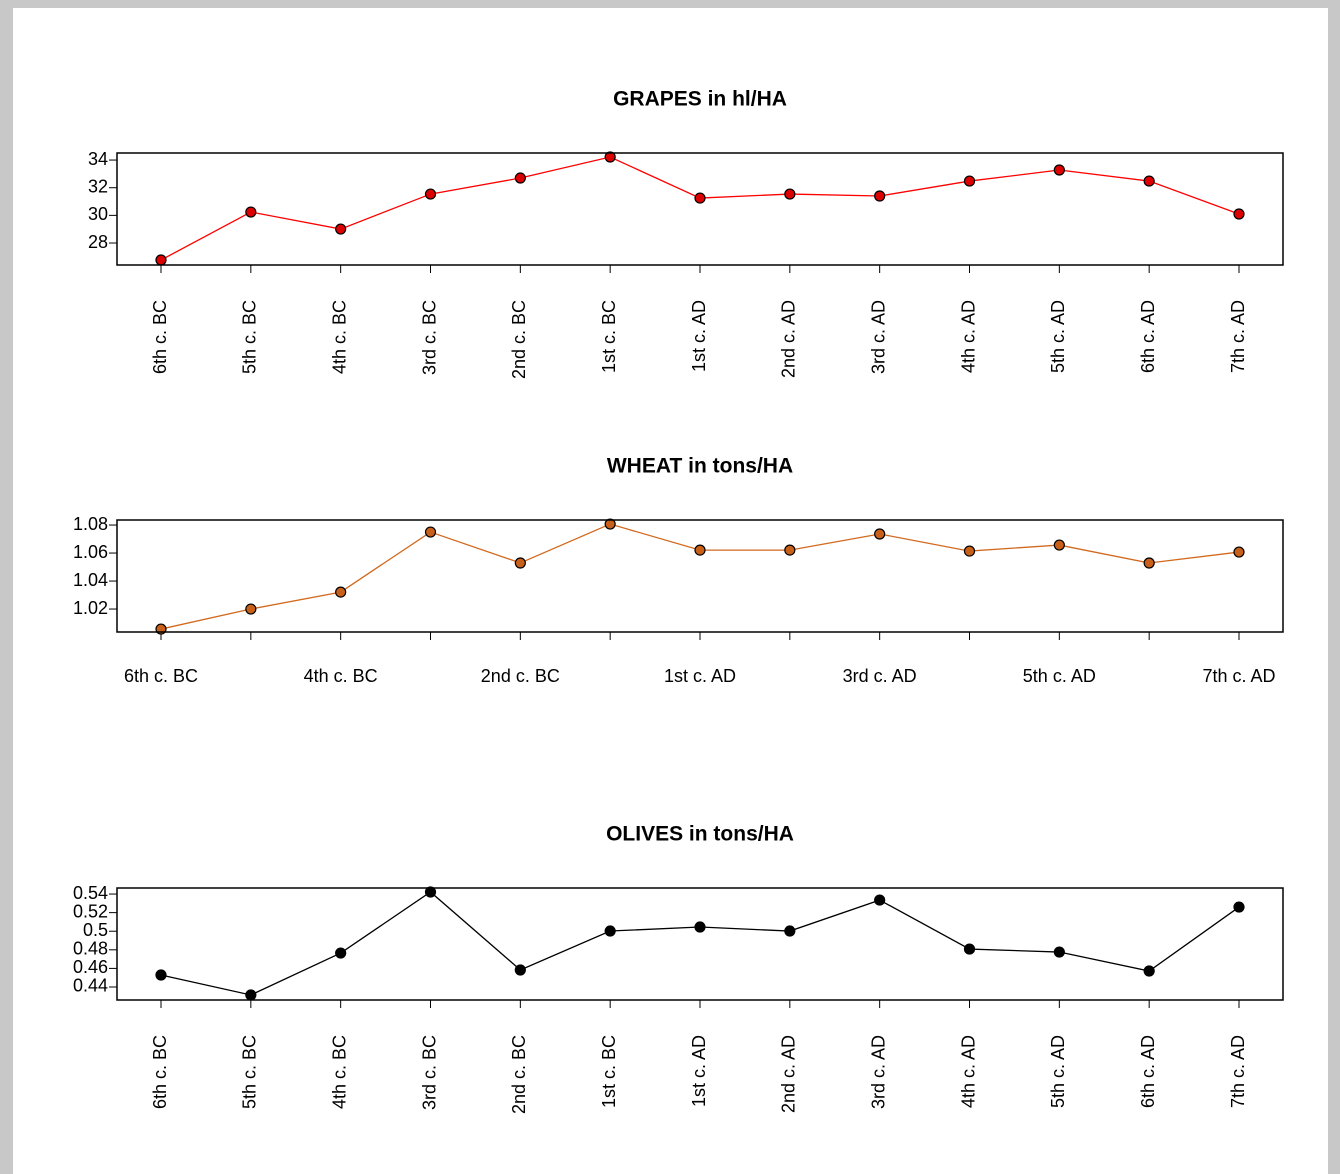 This screenshot has height=1174, width=1340. Describe the element at coordinates (700, 834) in the screenshot. I see `chart-title: OLIVES in tons/HA` at that location.